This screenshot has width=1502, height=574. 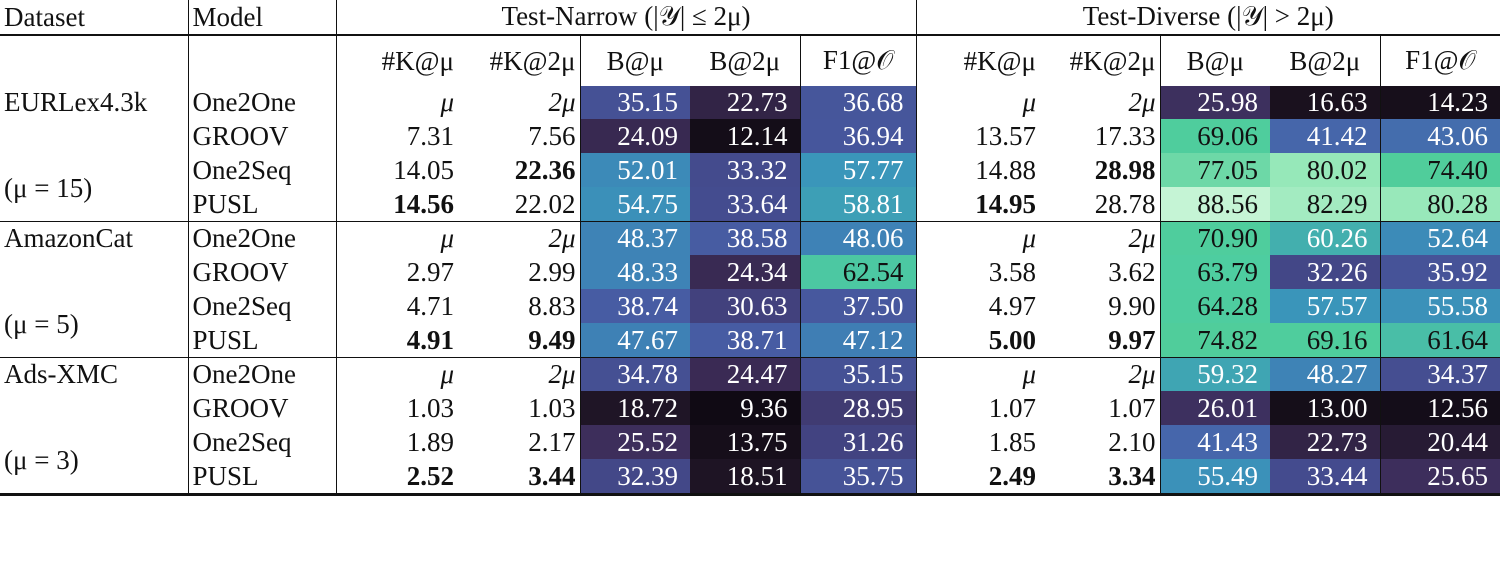 I want to click on heat-cell: 25.65, so click(x=1440, y=477).